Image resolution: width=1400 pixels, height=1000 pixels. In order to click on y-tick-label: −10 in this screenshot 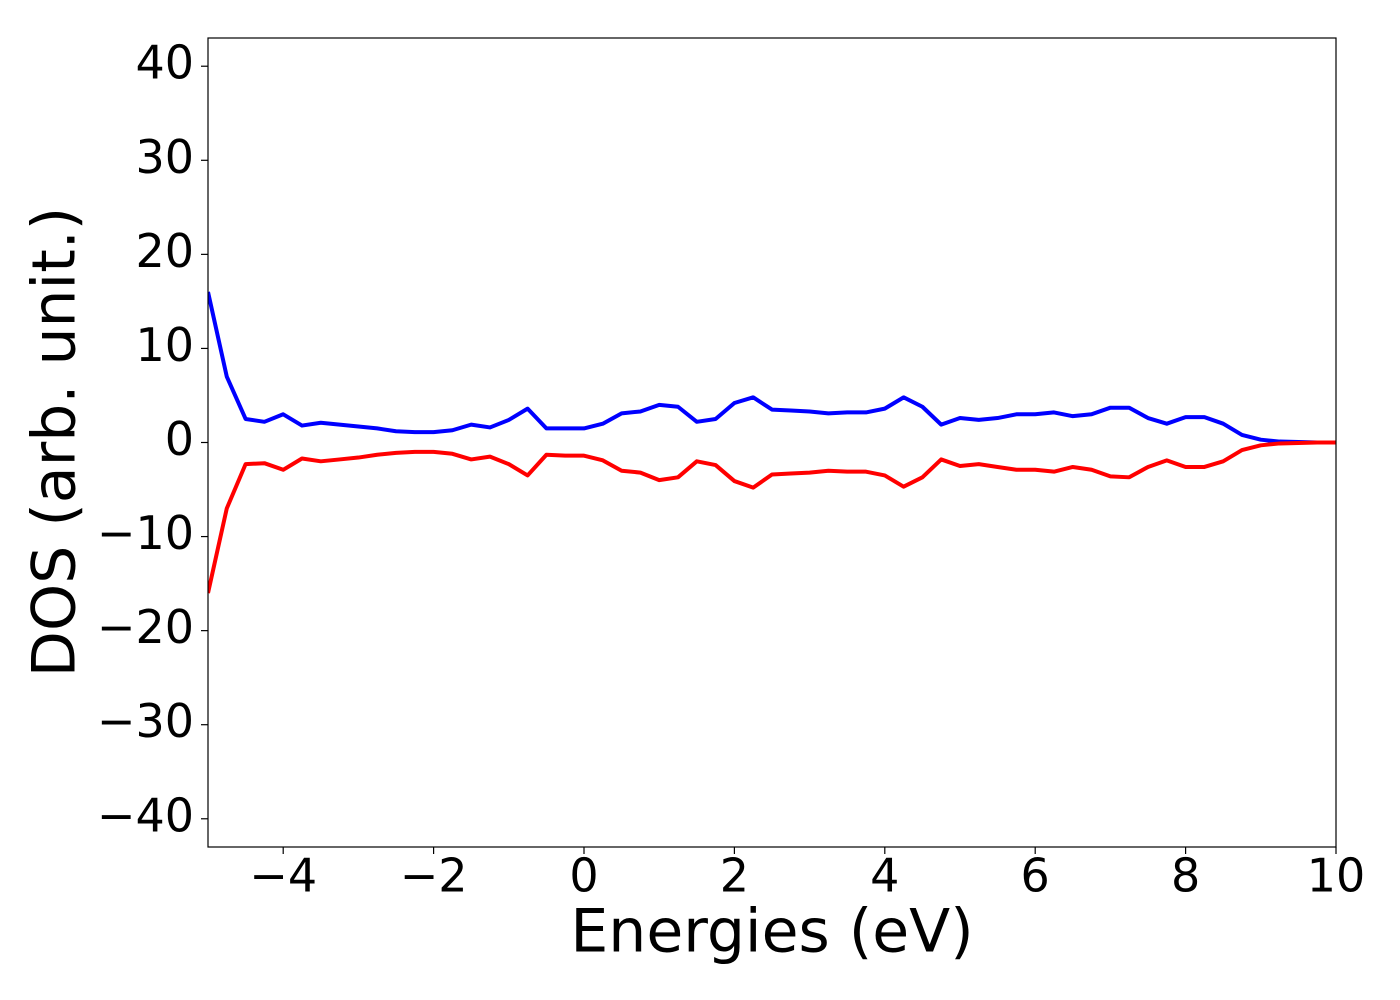, I will do `click(145, 533)`.